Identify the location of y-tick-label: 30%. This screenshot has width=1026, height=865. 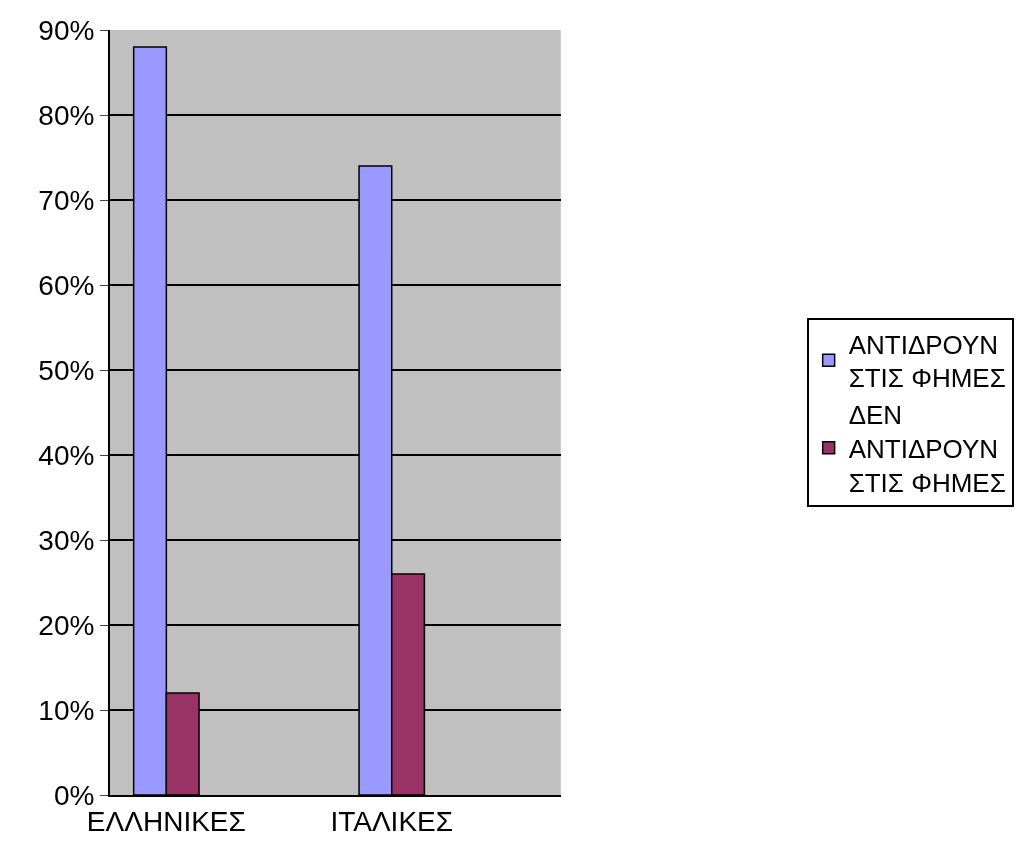
(66, 540).